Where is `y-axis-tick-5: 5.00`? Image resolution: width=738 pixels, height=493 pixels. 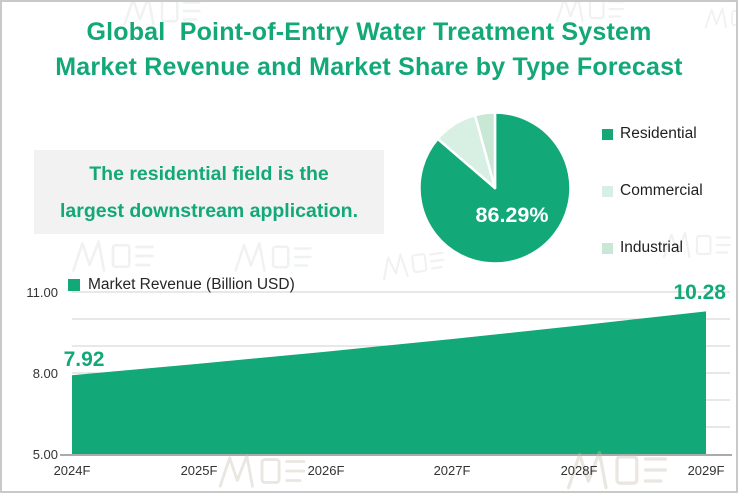
y-axis-tick-5: 5.00 is located at coordinates (45, 454).